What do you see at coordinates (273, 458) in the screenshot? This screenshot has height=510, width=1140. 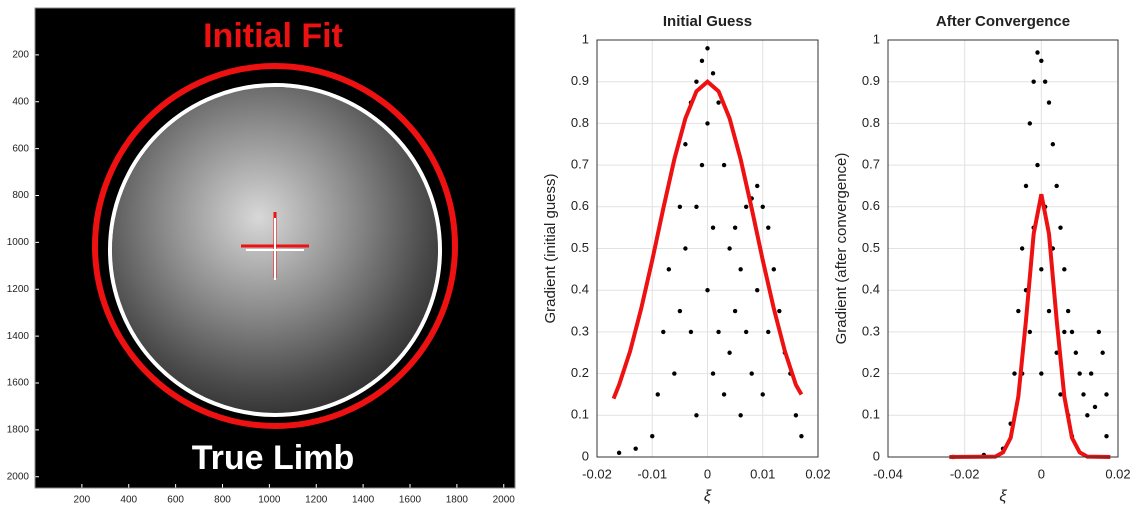 I see `annotation: True Limb` at bounding box center [273, 458].